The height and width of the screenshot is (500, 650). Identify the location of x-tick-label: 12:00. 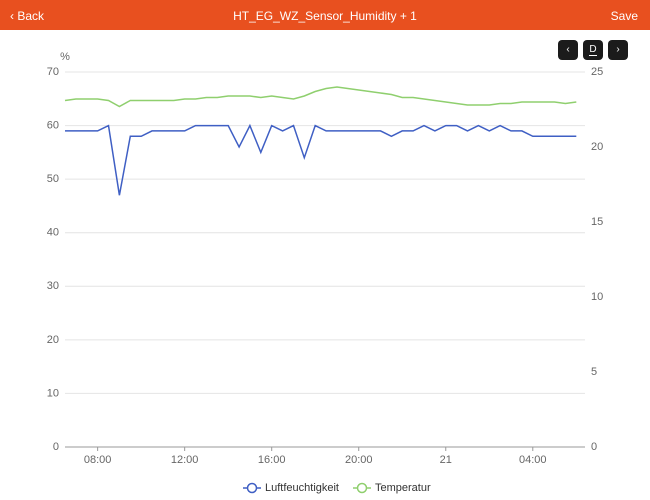
(185, 460).